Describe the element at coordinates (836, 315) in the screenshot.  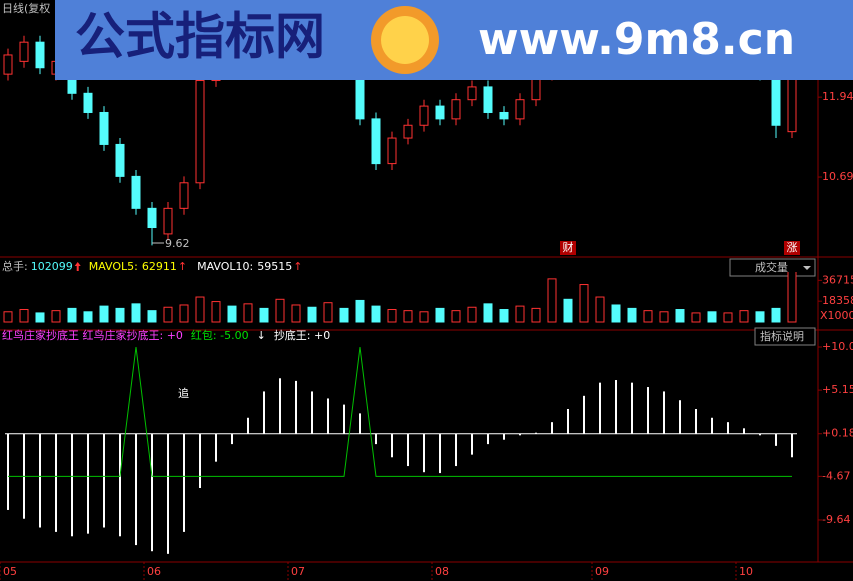
I see `unit-label: X1000` at that location.